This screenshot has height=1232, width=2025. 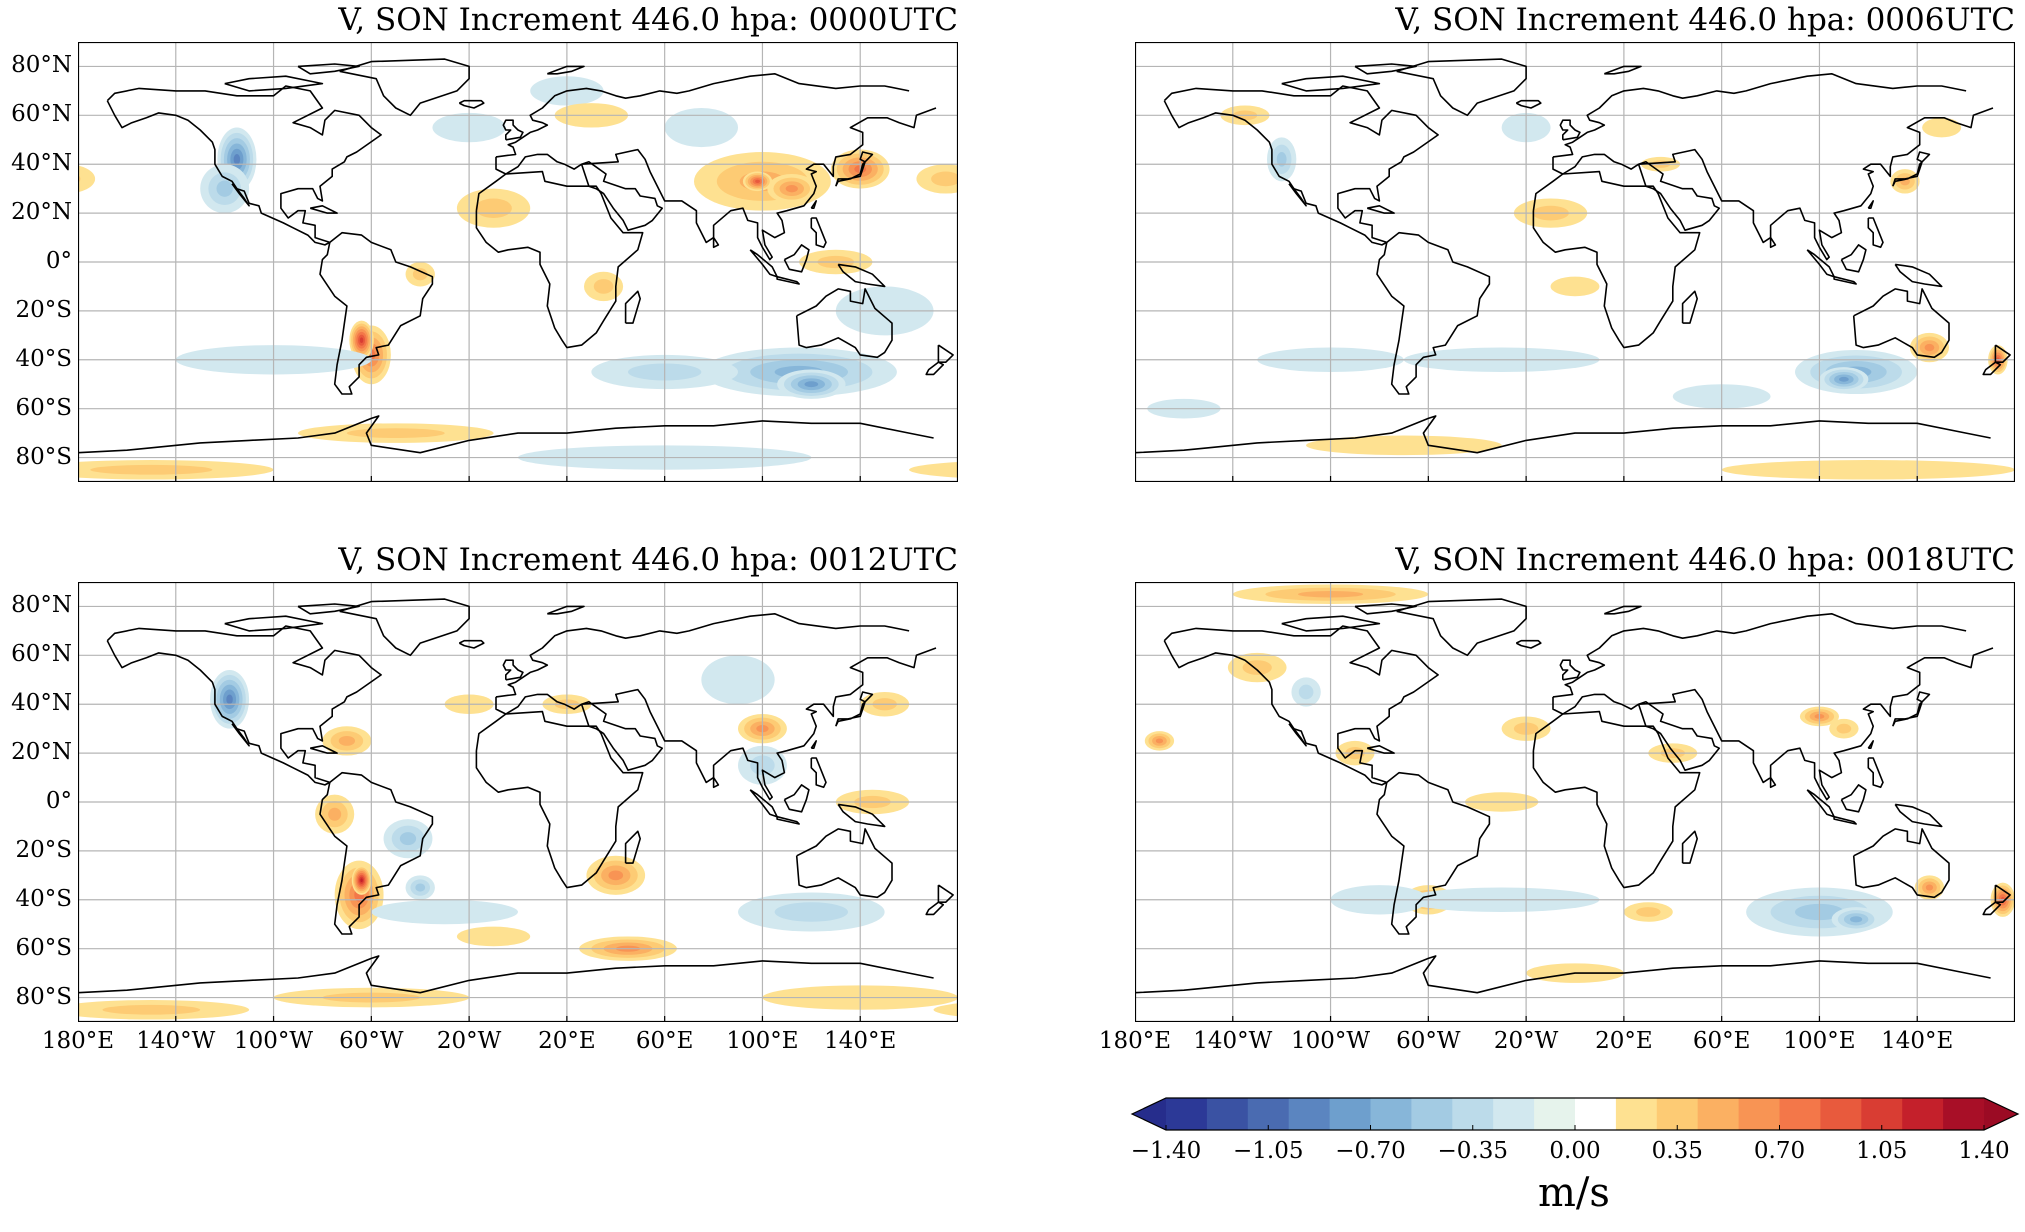 What do you see at coordinates (648, 20) in the screenshot?
I see `panel-title-0000utc: V, SON Increment 446.0 hpa: 0000UTC` at bounding box center [648, 20].